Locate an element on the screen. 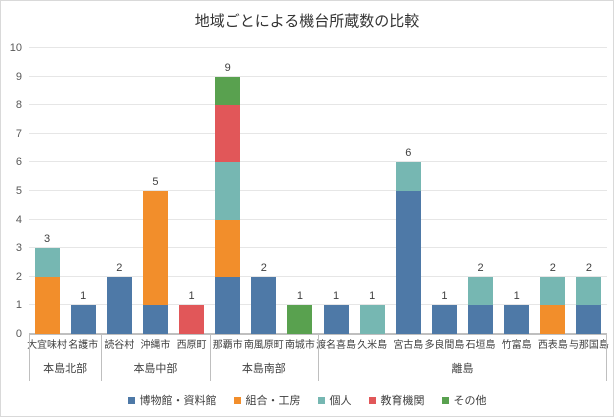 This screenshot has width=614, height=417. x-tick-label: 西表島 is located at coordinates (552, 345).